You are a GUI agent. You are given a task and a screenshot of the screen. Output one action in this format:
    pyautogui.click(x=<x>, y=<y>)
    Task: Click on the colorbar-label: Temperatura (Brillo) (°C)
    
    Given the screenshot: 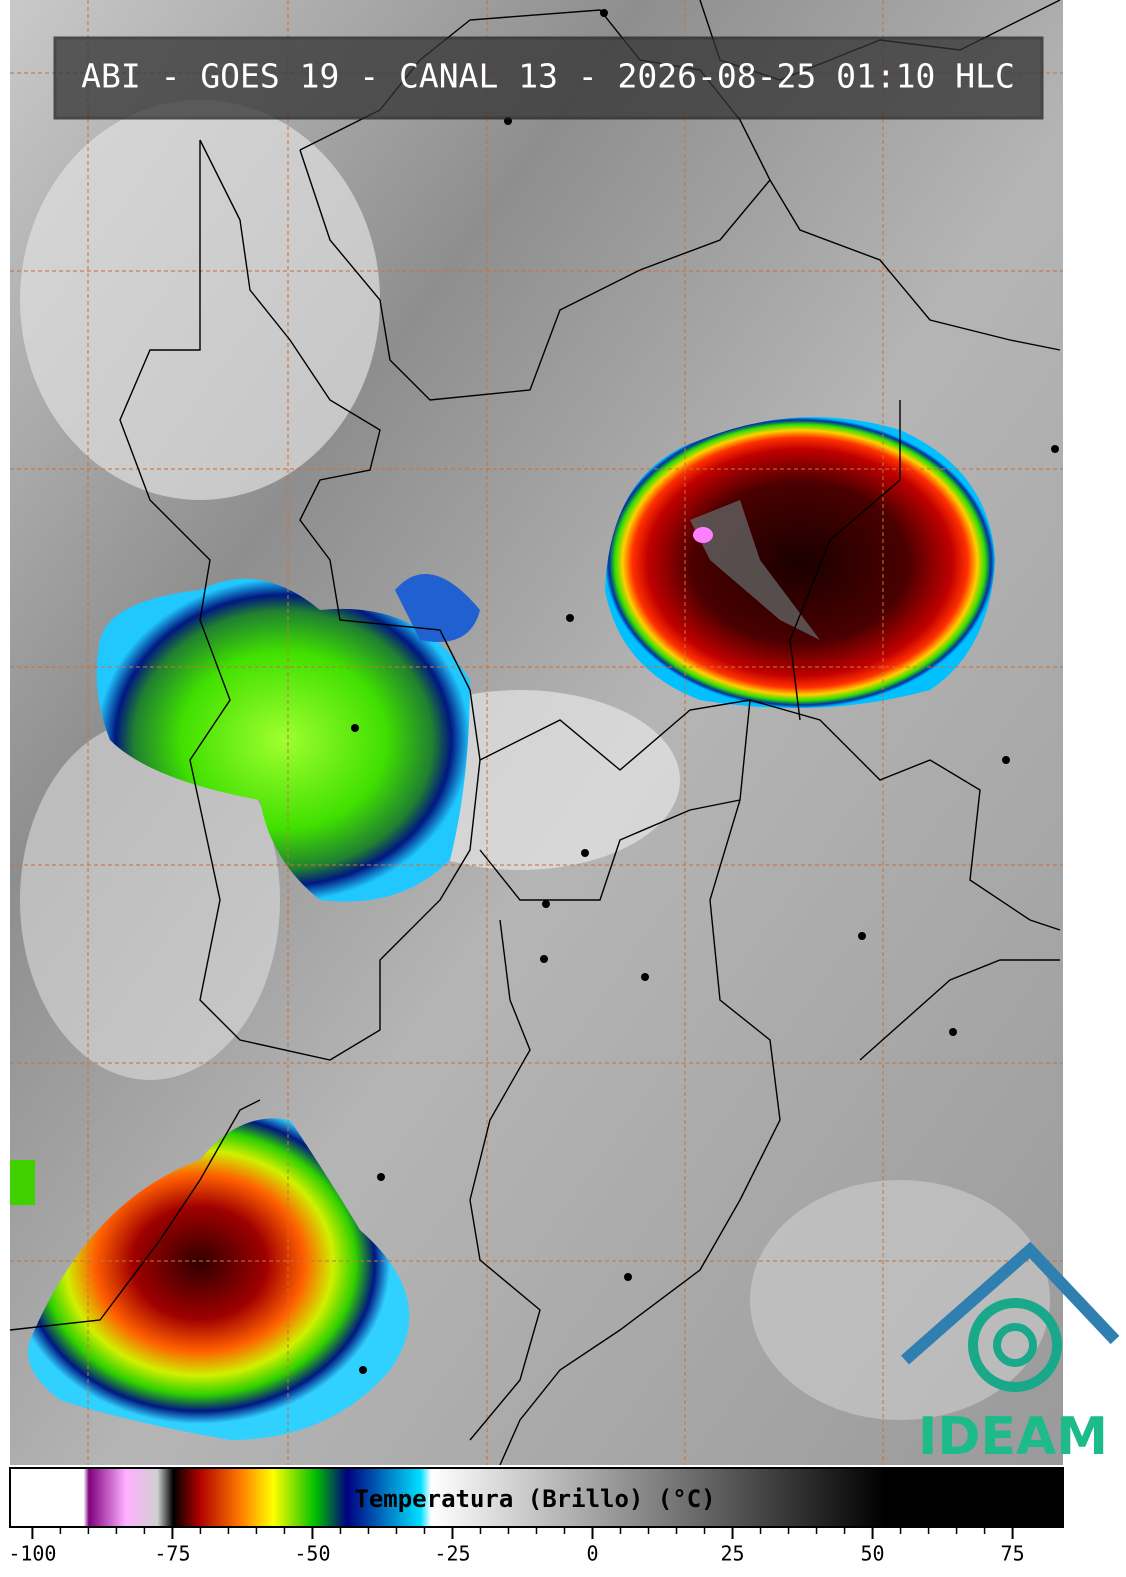 What is the action you would take?
    pyautogui.click(x=534, y=1499)
    